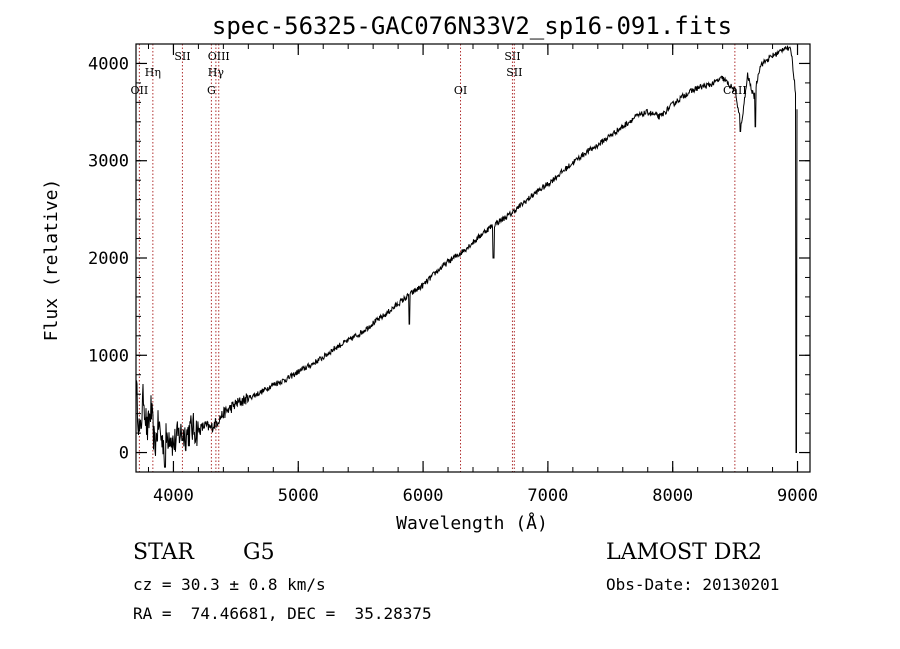 The image size is (900, 649). What do you see at coordinates (672, 496) in the screenshot?
I see `x-tick-label: 8000` at bounding box center [672, 496].